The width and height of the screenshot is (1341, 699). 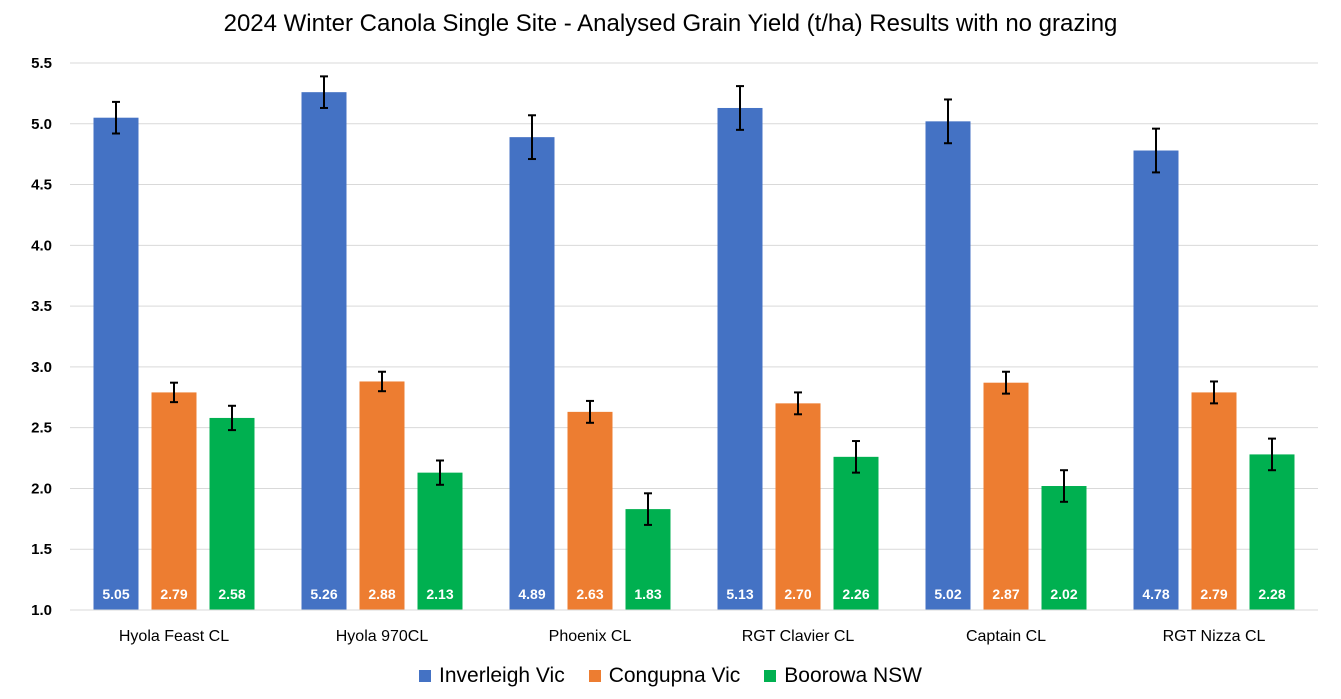 I want to click on legend-item: Inverleigh Vic, so click(x=492, y=676).